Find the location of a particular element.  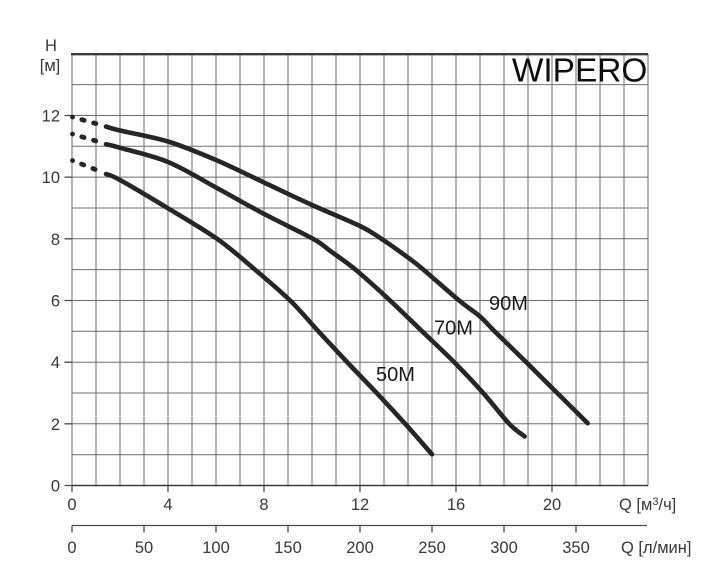

svg-text: 10 is located at coordinates (51, 178).